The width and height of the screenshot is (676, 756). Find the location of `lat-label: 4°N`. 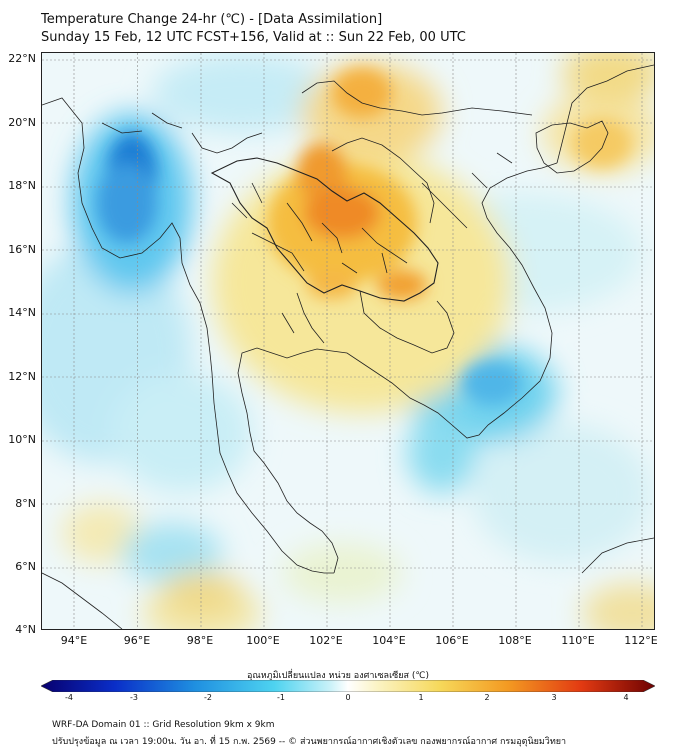

lat-label: 4°N is located at coordinates (25, 629).